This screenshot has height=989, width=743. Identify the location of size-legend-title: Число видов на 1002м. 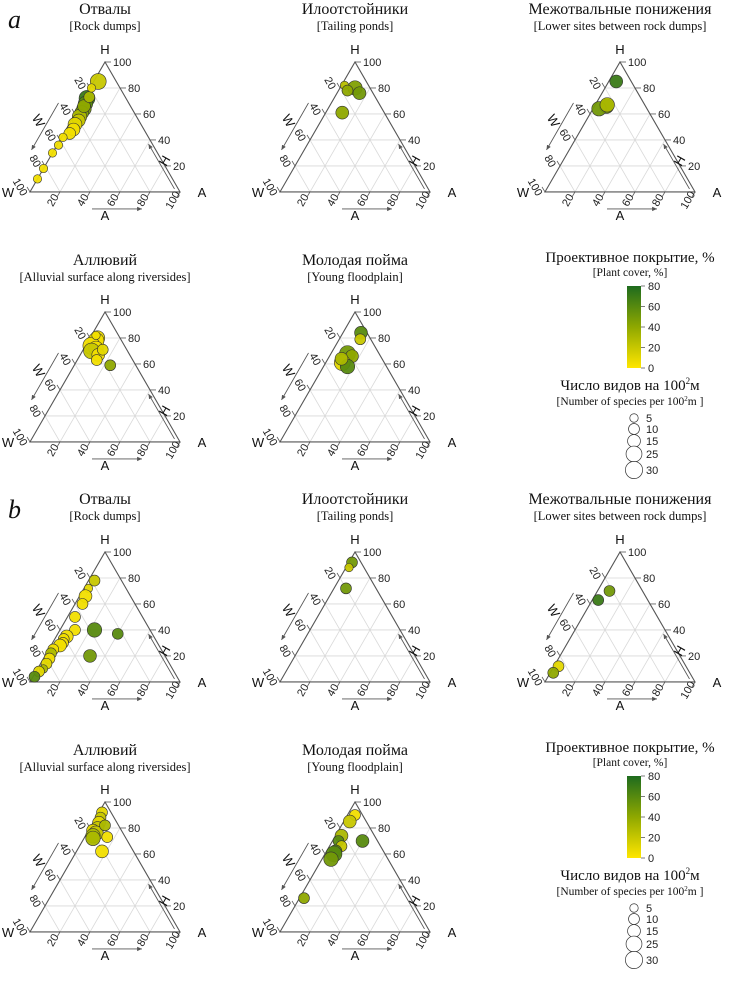
(630, 385).